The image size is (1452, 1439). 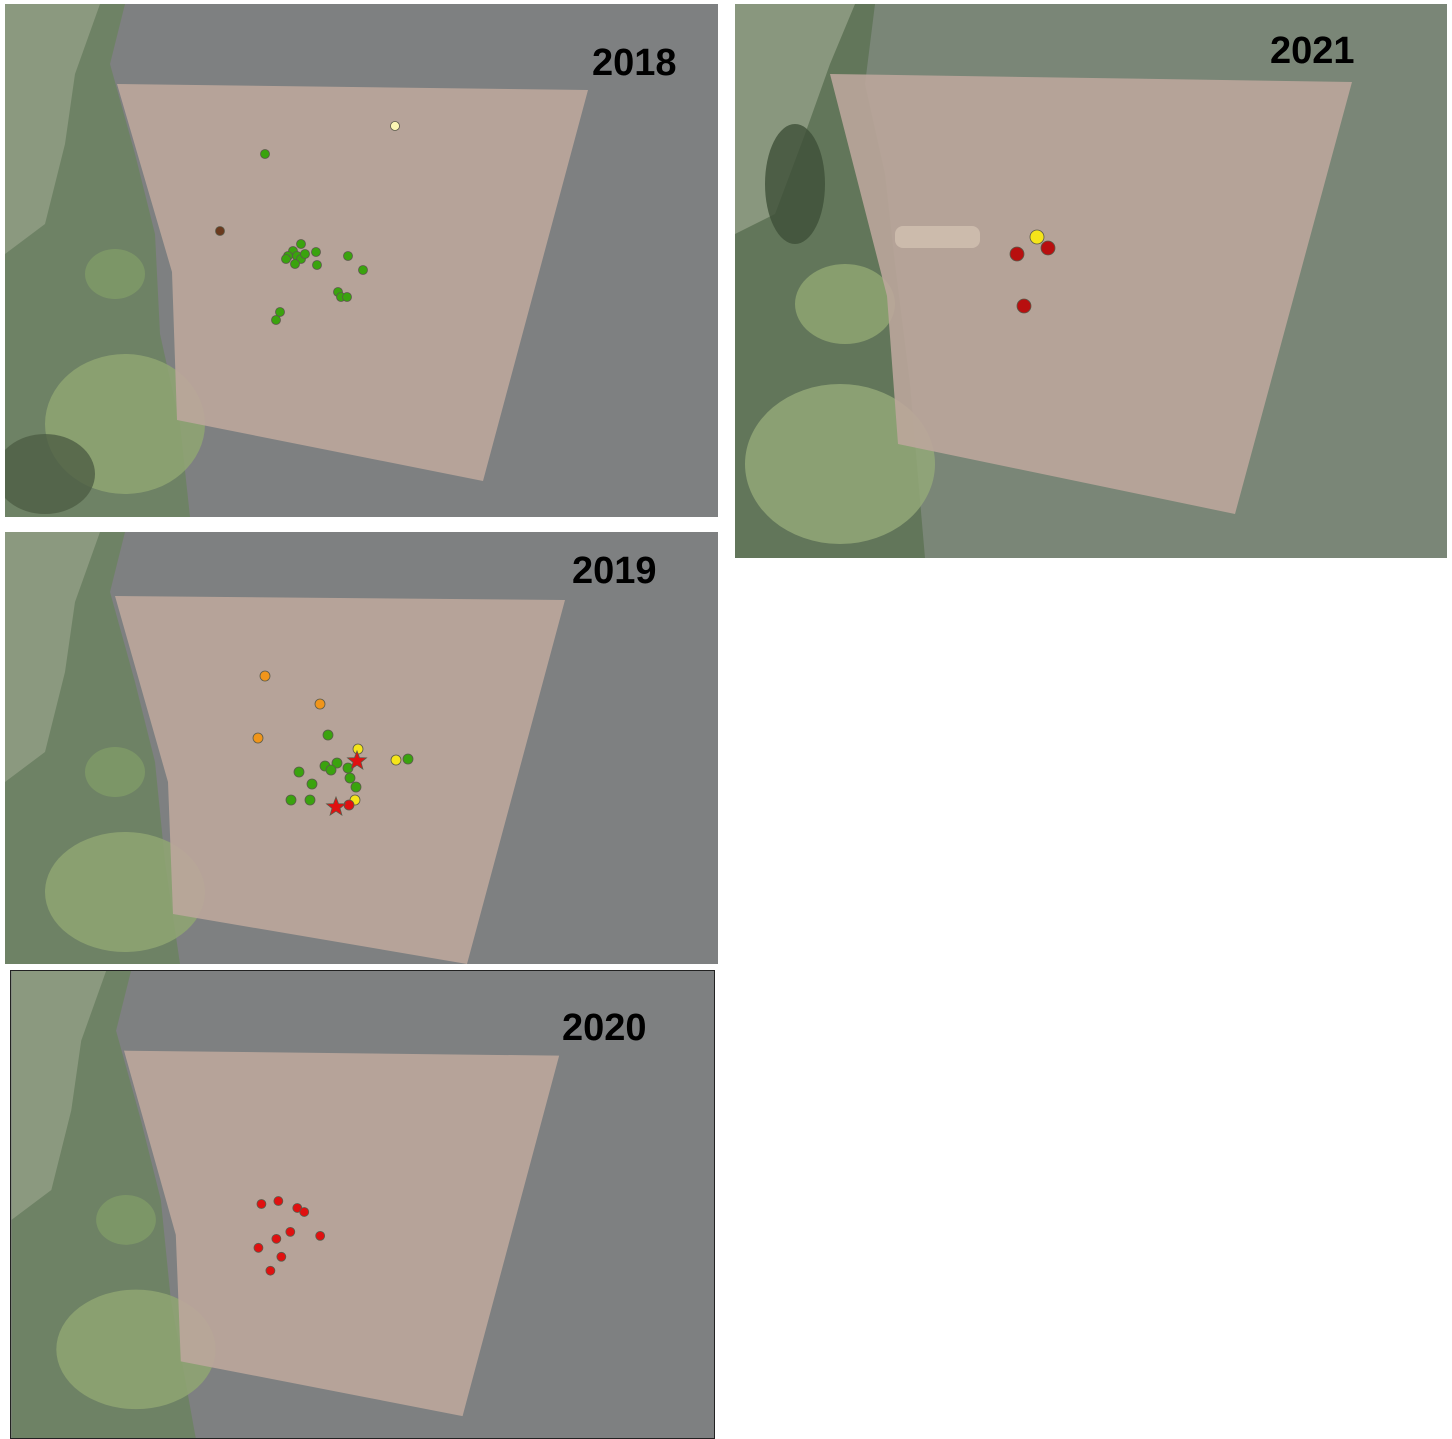 What do you see at coordinates (604, 1028) in the screenshot?
I see `year-label: 2020` at bounding box center [604, 1028].